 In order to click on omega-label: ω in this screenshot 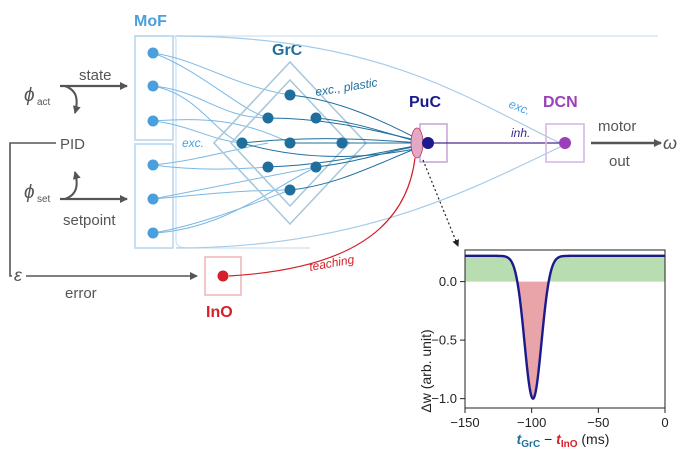, I will do `click(670, 143)`.